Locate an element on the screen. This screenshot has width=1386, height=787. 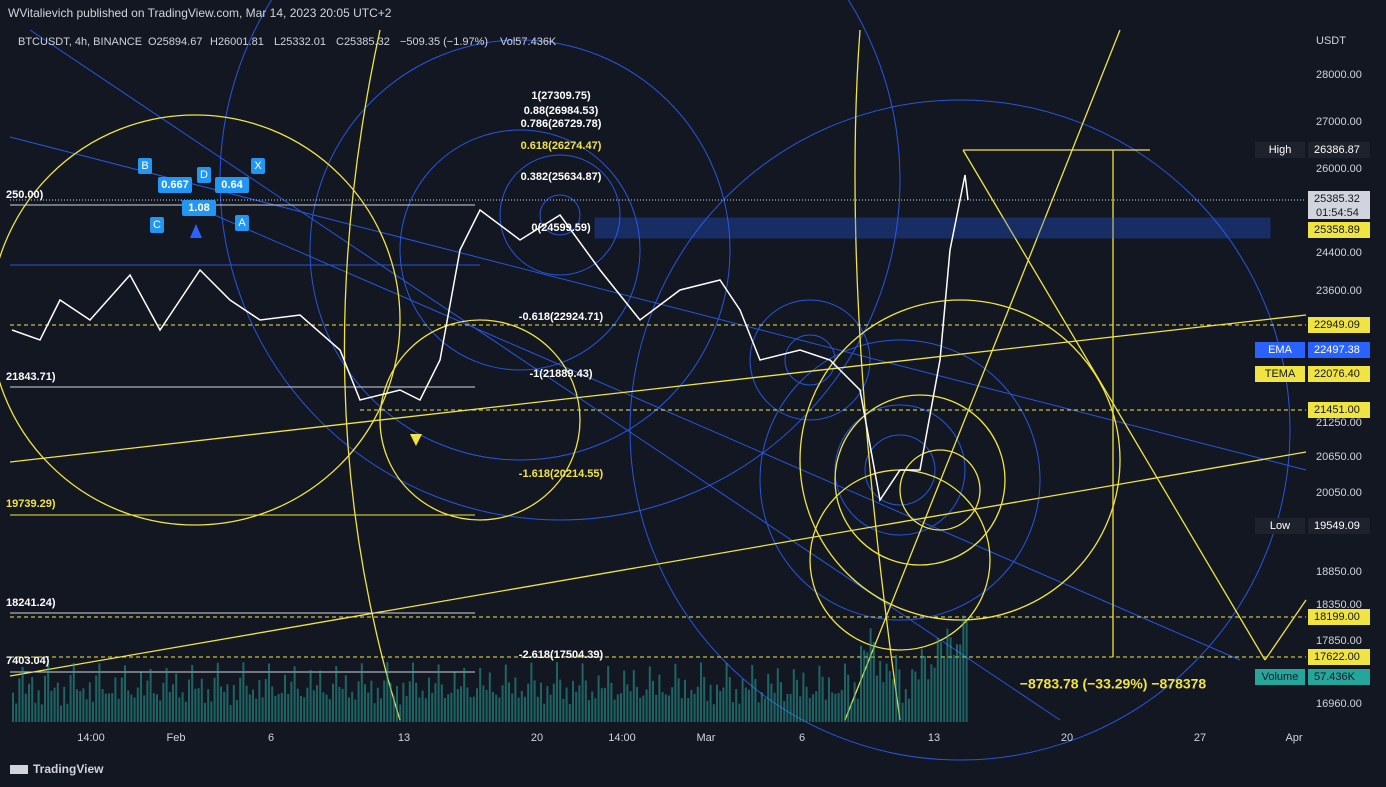
left-label: 18241.24) is located at coordinates (31, 603).